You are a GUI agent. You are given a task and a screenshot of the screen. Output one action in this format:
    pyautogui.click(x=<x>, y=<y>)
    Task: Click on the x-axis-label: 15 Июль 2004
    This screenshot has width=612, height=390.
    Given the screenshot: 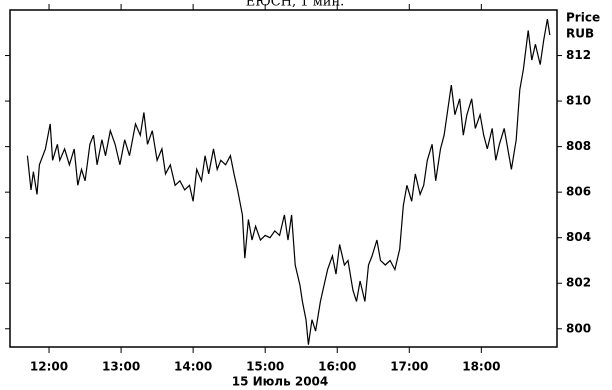 What is the action you would take?
    pyautogui.click(x=280, y=382)
    